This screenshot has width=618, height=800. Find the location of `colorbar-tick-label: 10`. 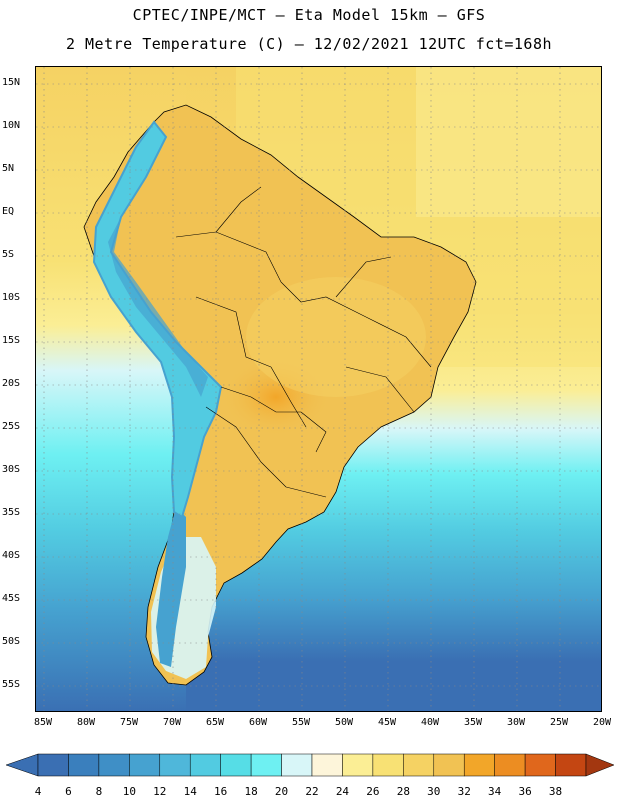

colorbar-tick-label: 10 is located at coordinates (129, 791).